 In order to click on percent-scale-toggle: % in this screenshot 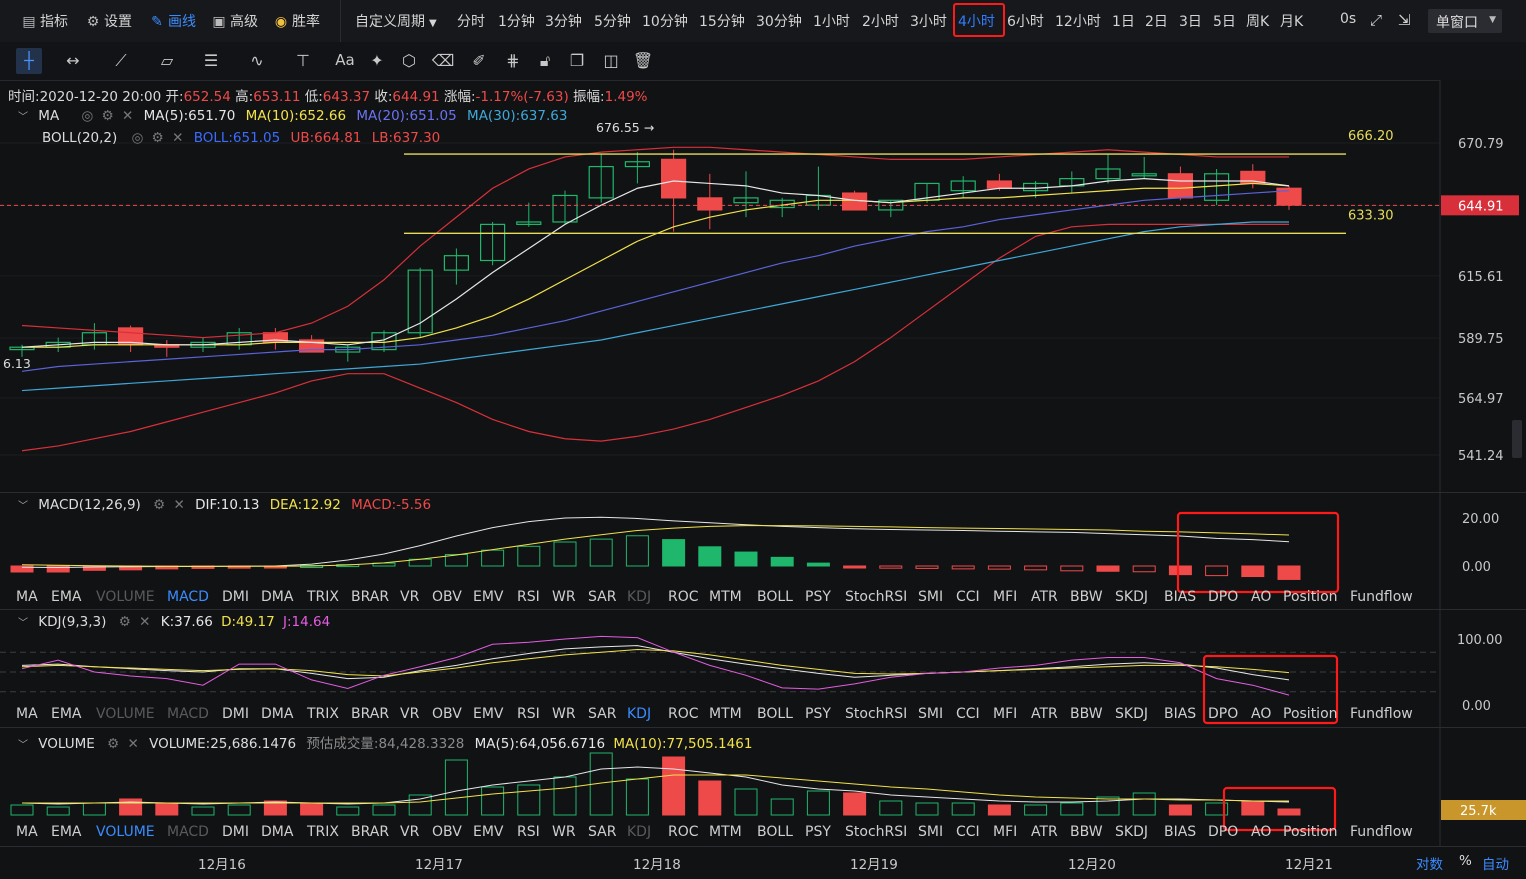, I will do `click(1465, 861)`.